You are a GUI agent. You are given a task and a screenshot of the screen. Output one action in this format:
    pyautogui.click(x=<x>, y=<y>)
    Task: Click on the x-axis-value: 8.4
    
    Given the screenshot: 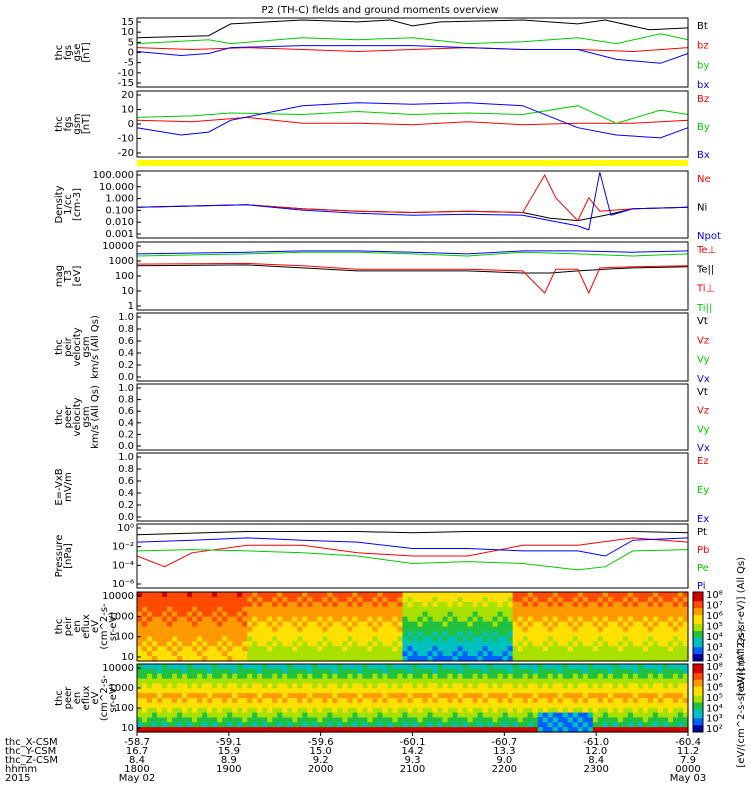 What is the action you would take?
    pyautogui.click(x=596, y=760)
    